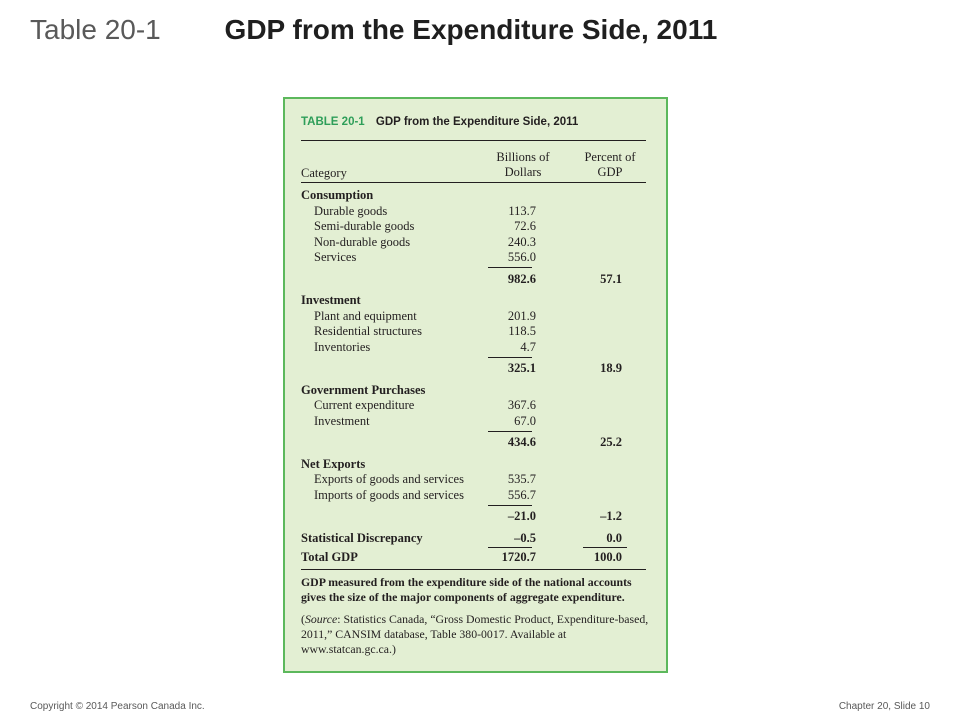 The image size is (960, 720). I want to click on row-label: Durable goods, so click(351, 211).